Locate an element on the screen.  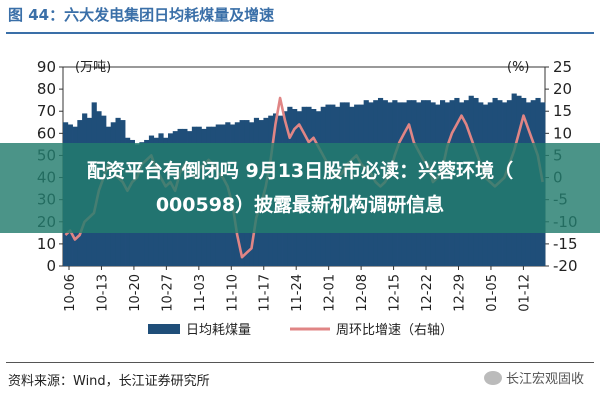
x-tick-label: 10-20 is located at coordinates (135, 293).